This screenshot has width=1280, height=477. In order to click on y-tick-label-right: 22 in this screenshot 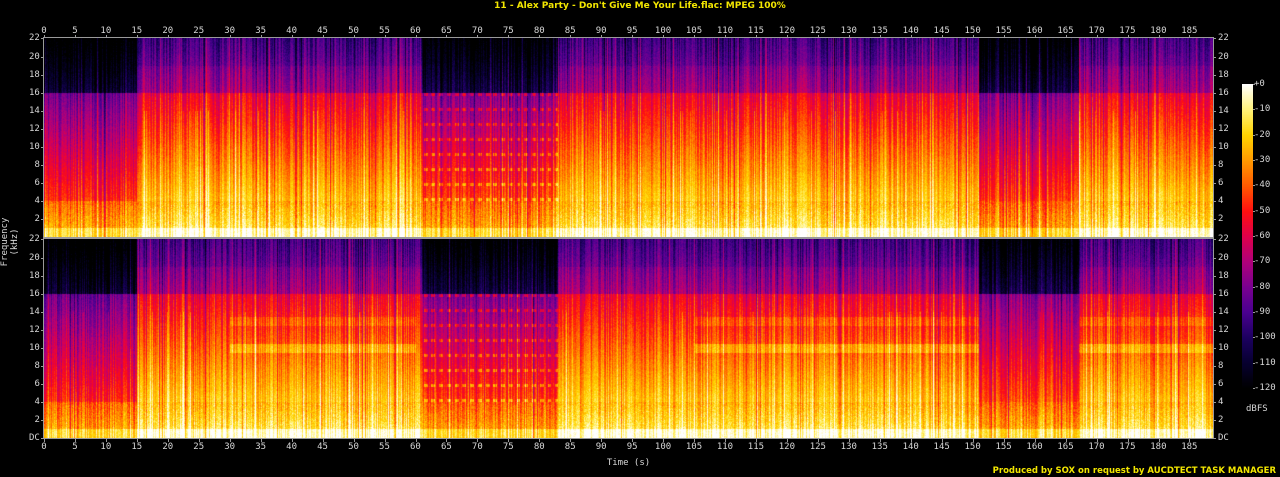, I will do `click(1223, 38)`.